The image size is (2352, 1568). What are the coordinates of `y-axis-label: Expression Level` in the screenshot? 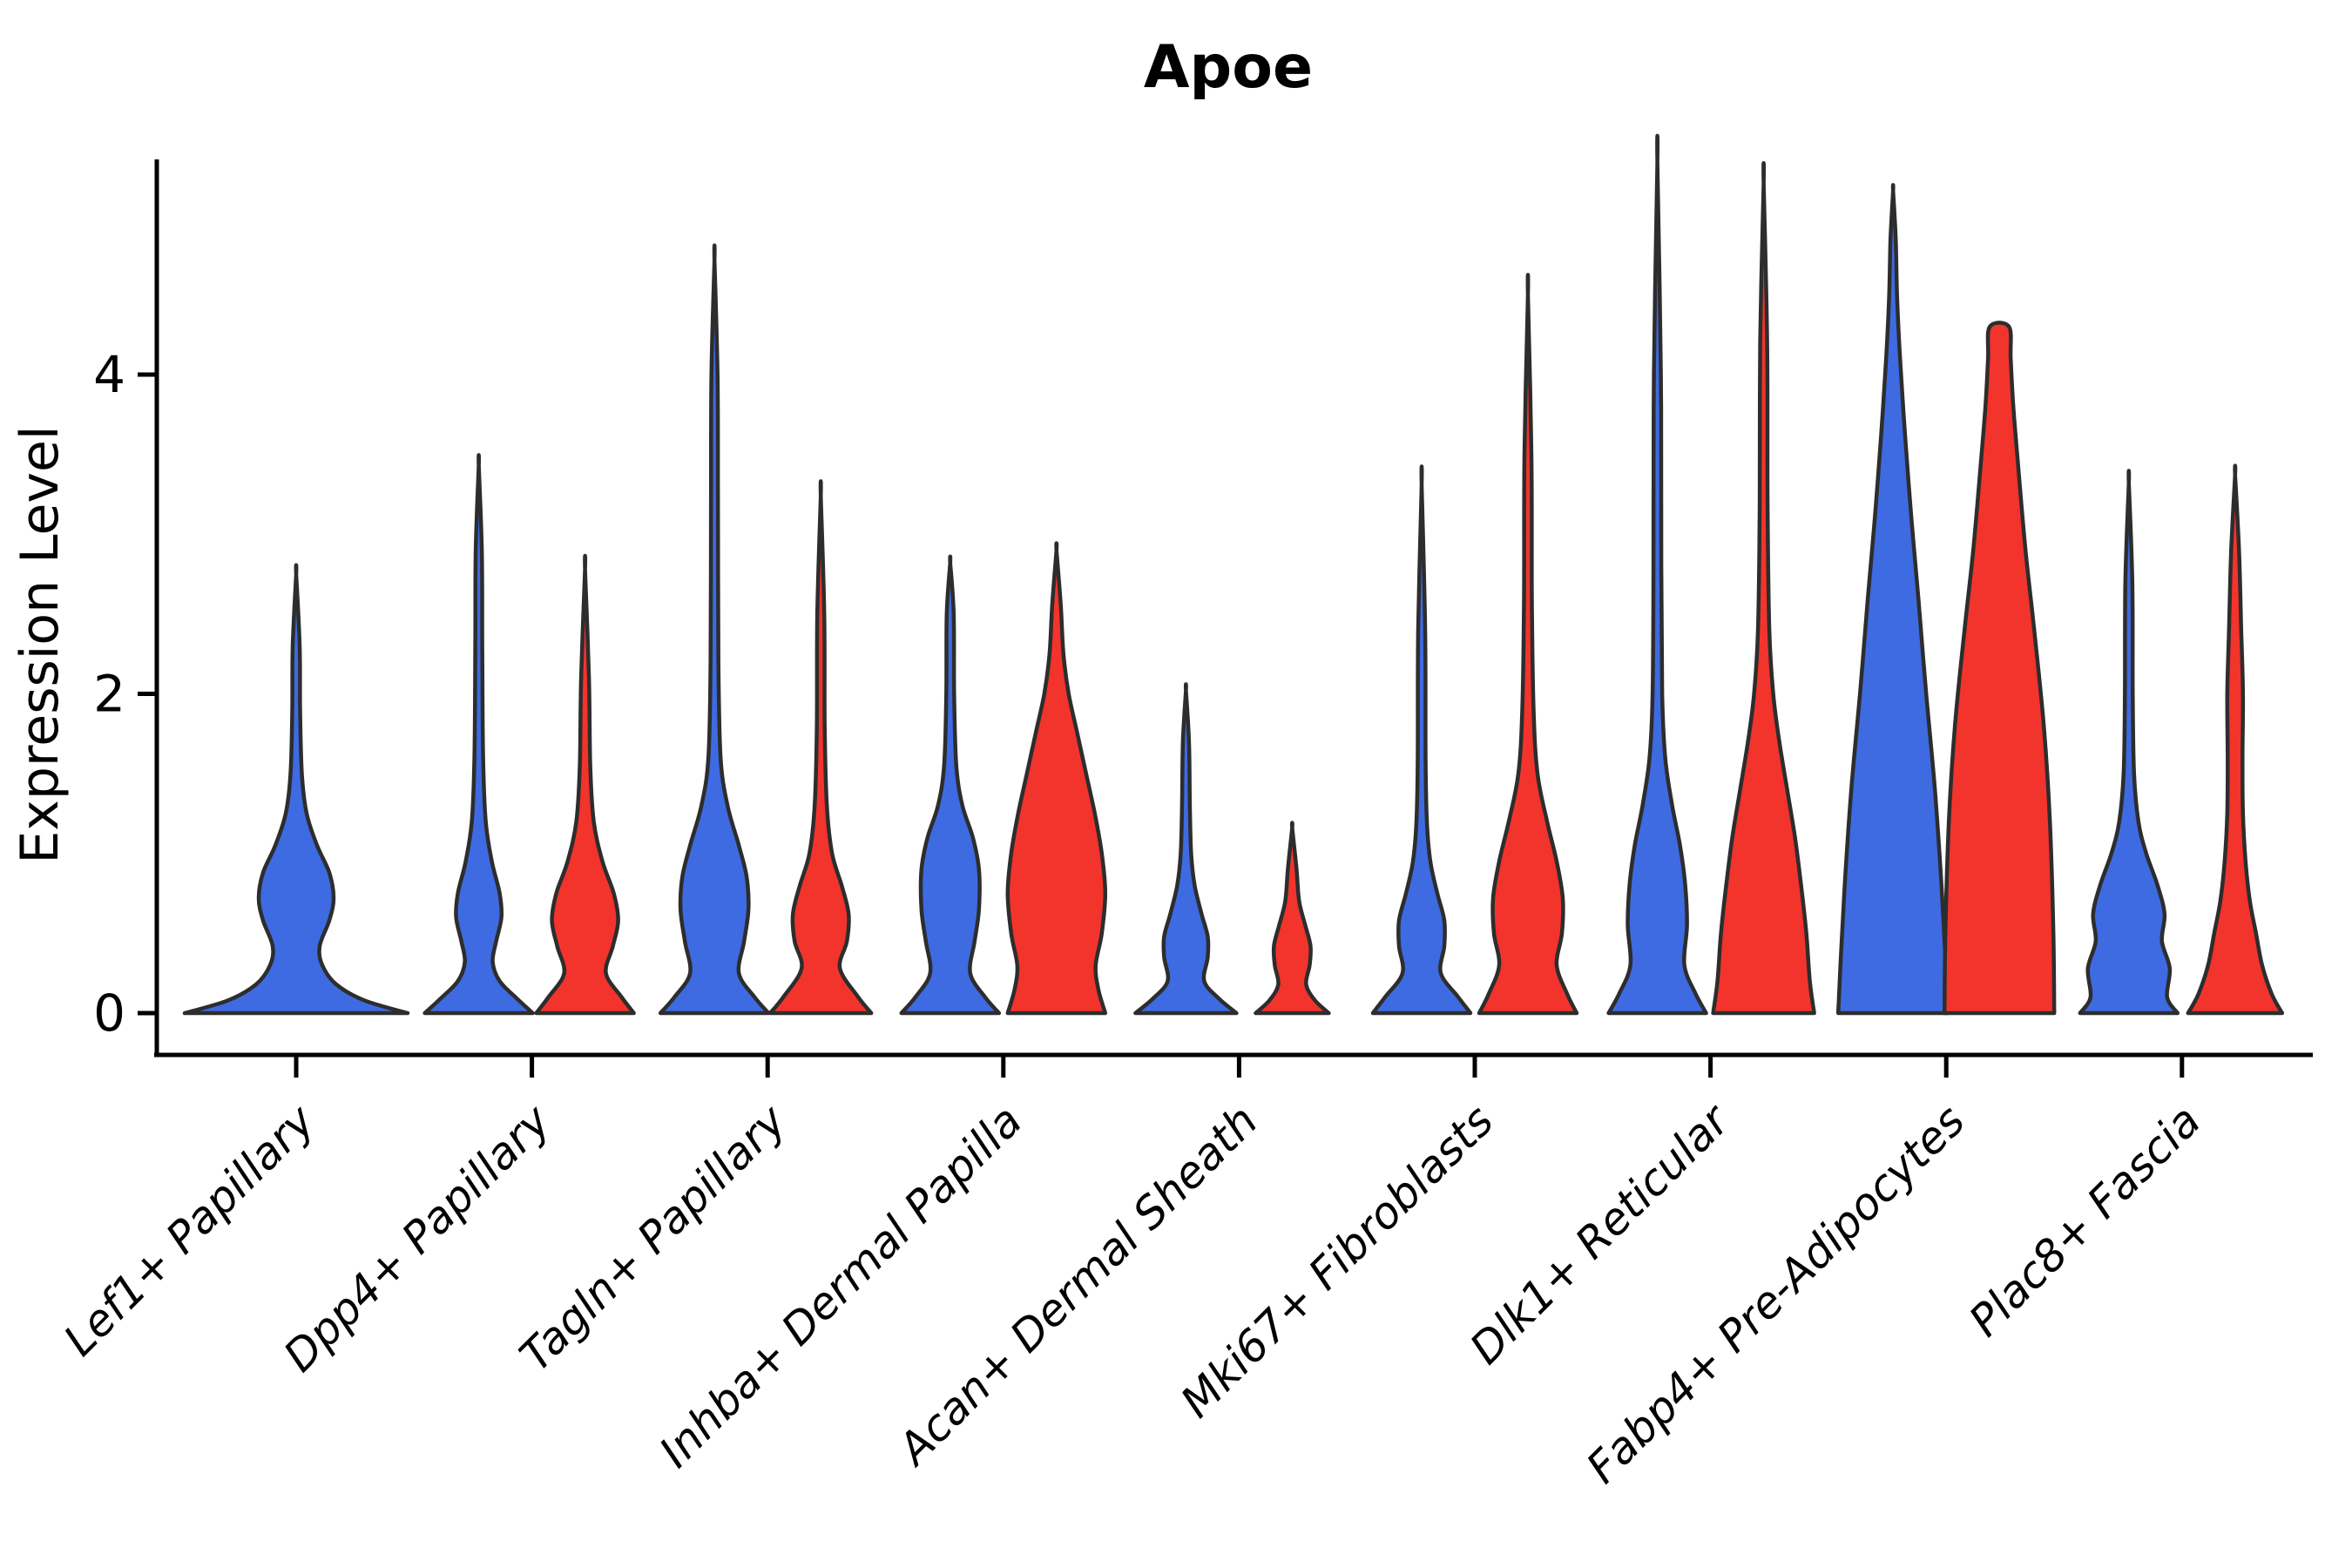 It's located at (40, 644).